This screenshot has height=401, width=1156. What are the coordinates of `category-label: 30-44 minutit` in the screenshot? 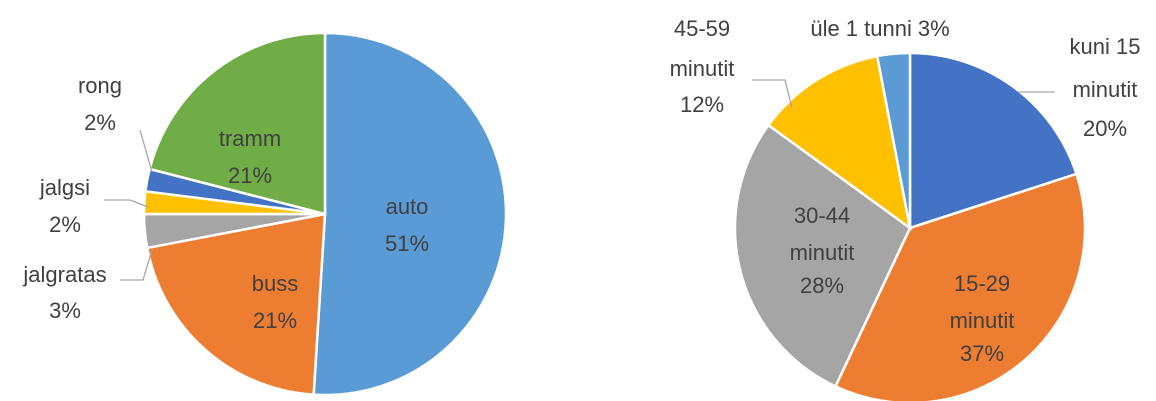 It's located at (822, 234).